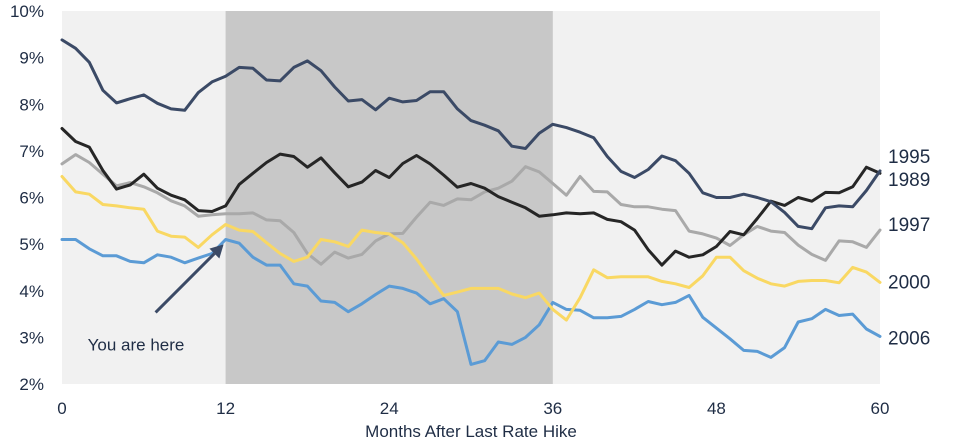 The height and width of the screenshot is (443, 956). Describe the element at coordinates (389, 408) in the screenshot. I see `x-tick-label: 24` at that location.